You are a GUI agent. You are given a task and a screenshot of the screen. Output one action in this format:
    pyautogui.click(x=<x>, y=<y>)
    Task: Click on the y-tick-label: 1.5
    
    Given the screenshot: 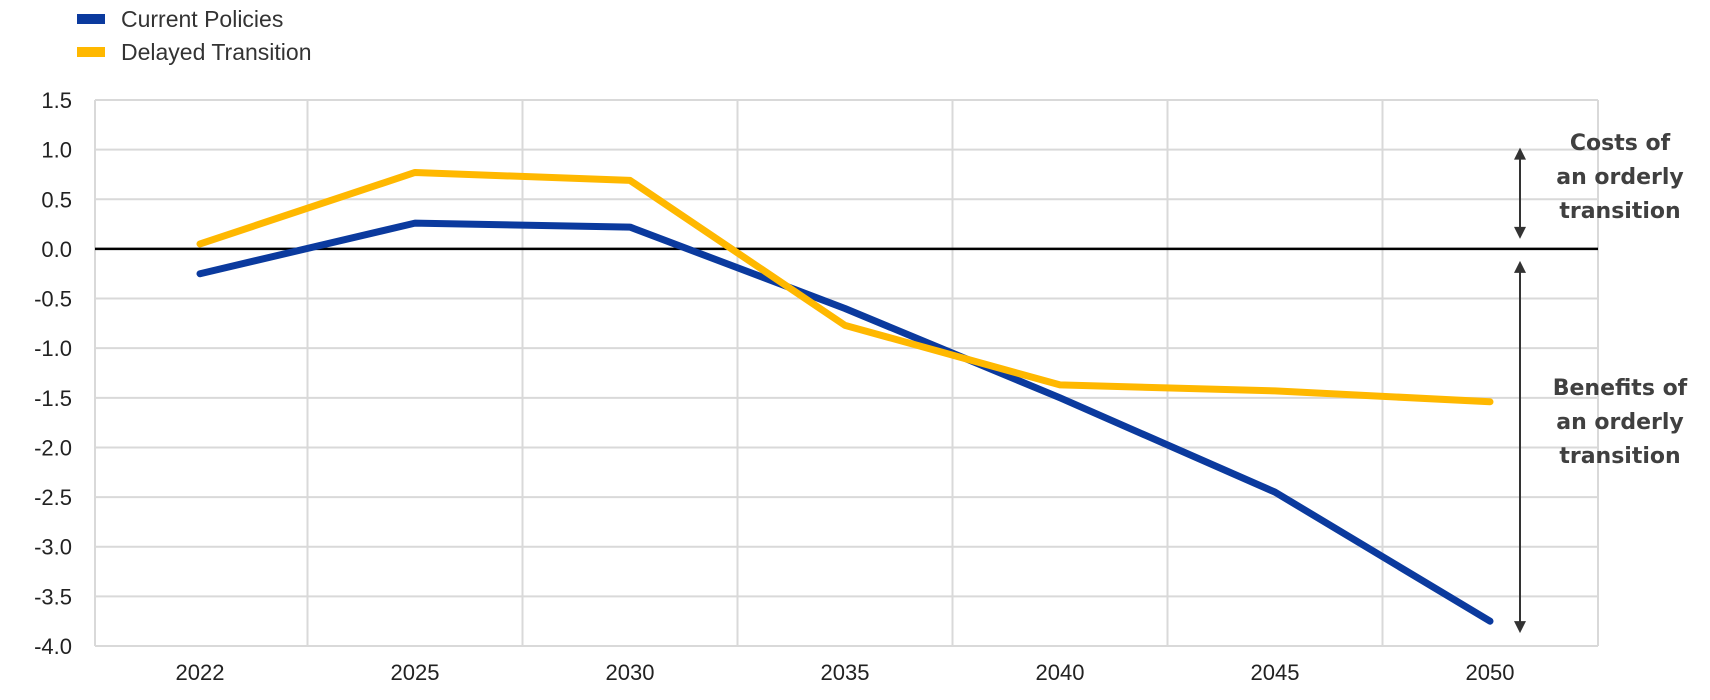 What is the action you would take?
    pyautogui.click(x=56, y=100)
    